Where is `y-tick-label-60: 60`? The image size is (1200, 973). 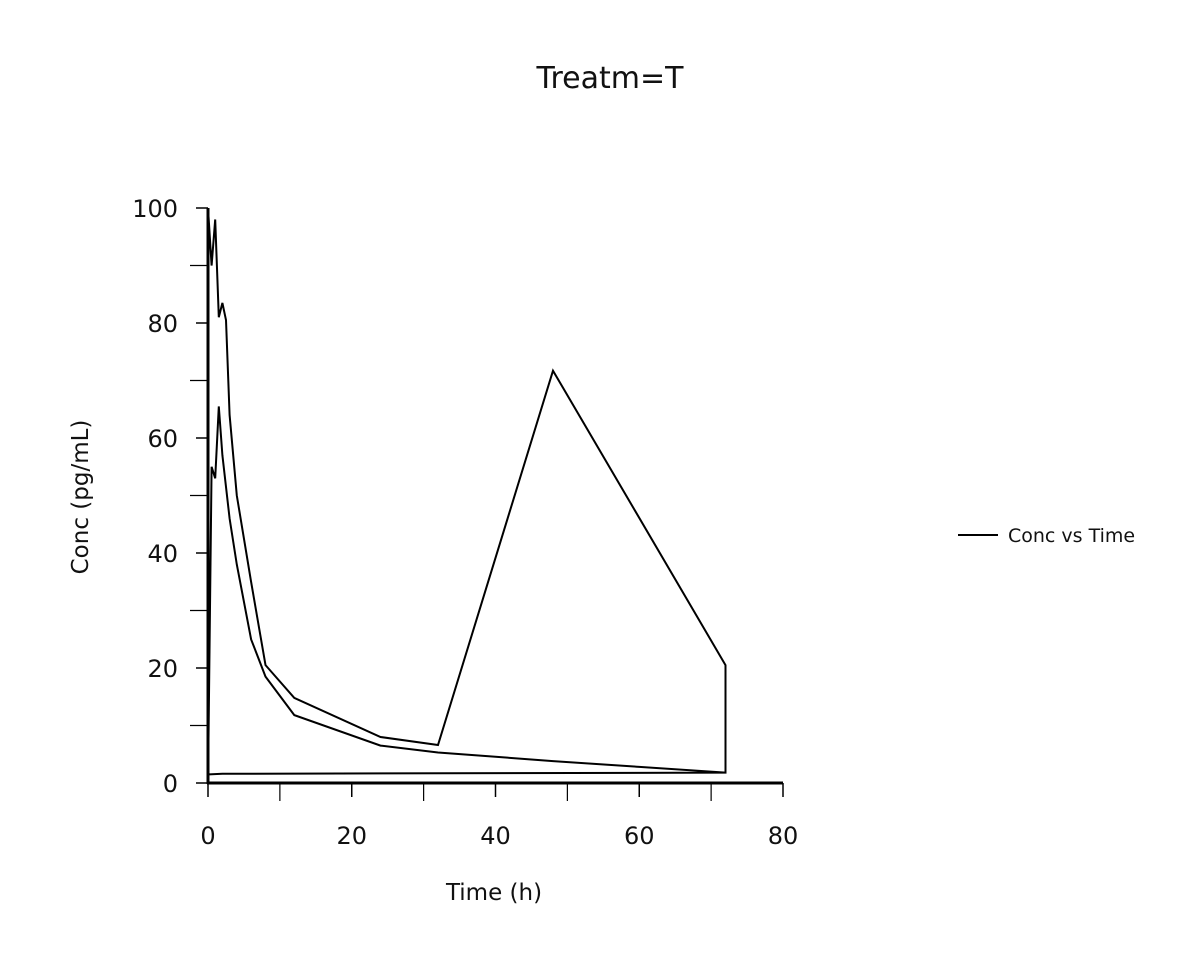
y-tick-label-60: 60 is located at coordinates (162, 439).